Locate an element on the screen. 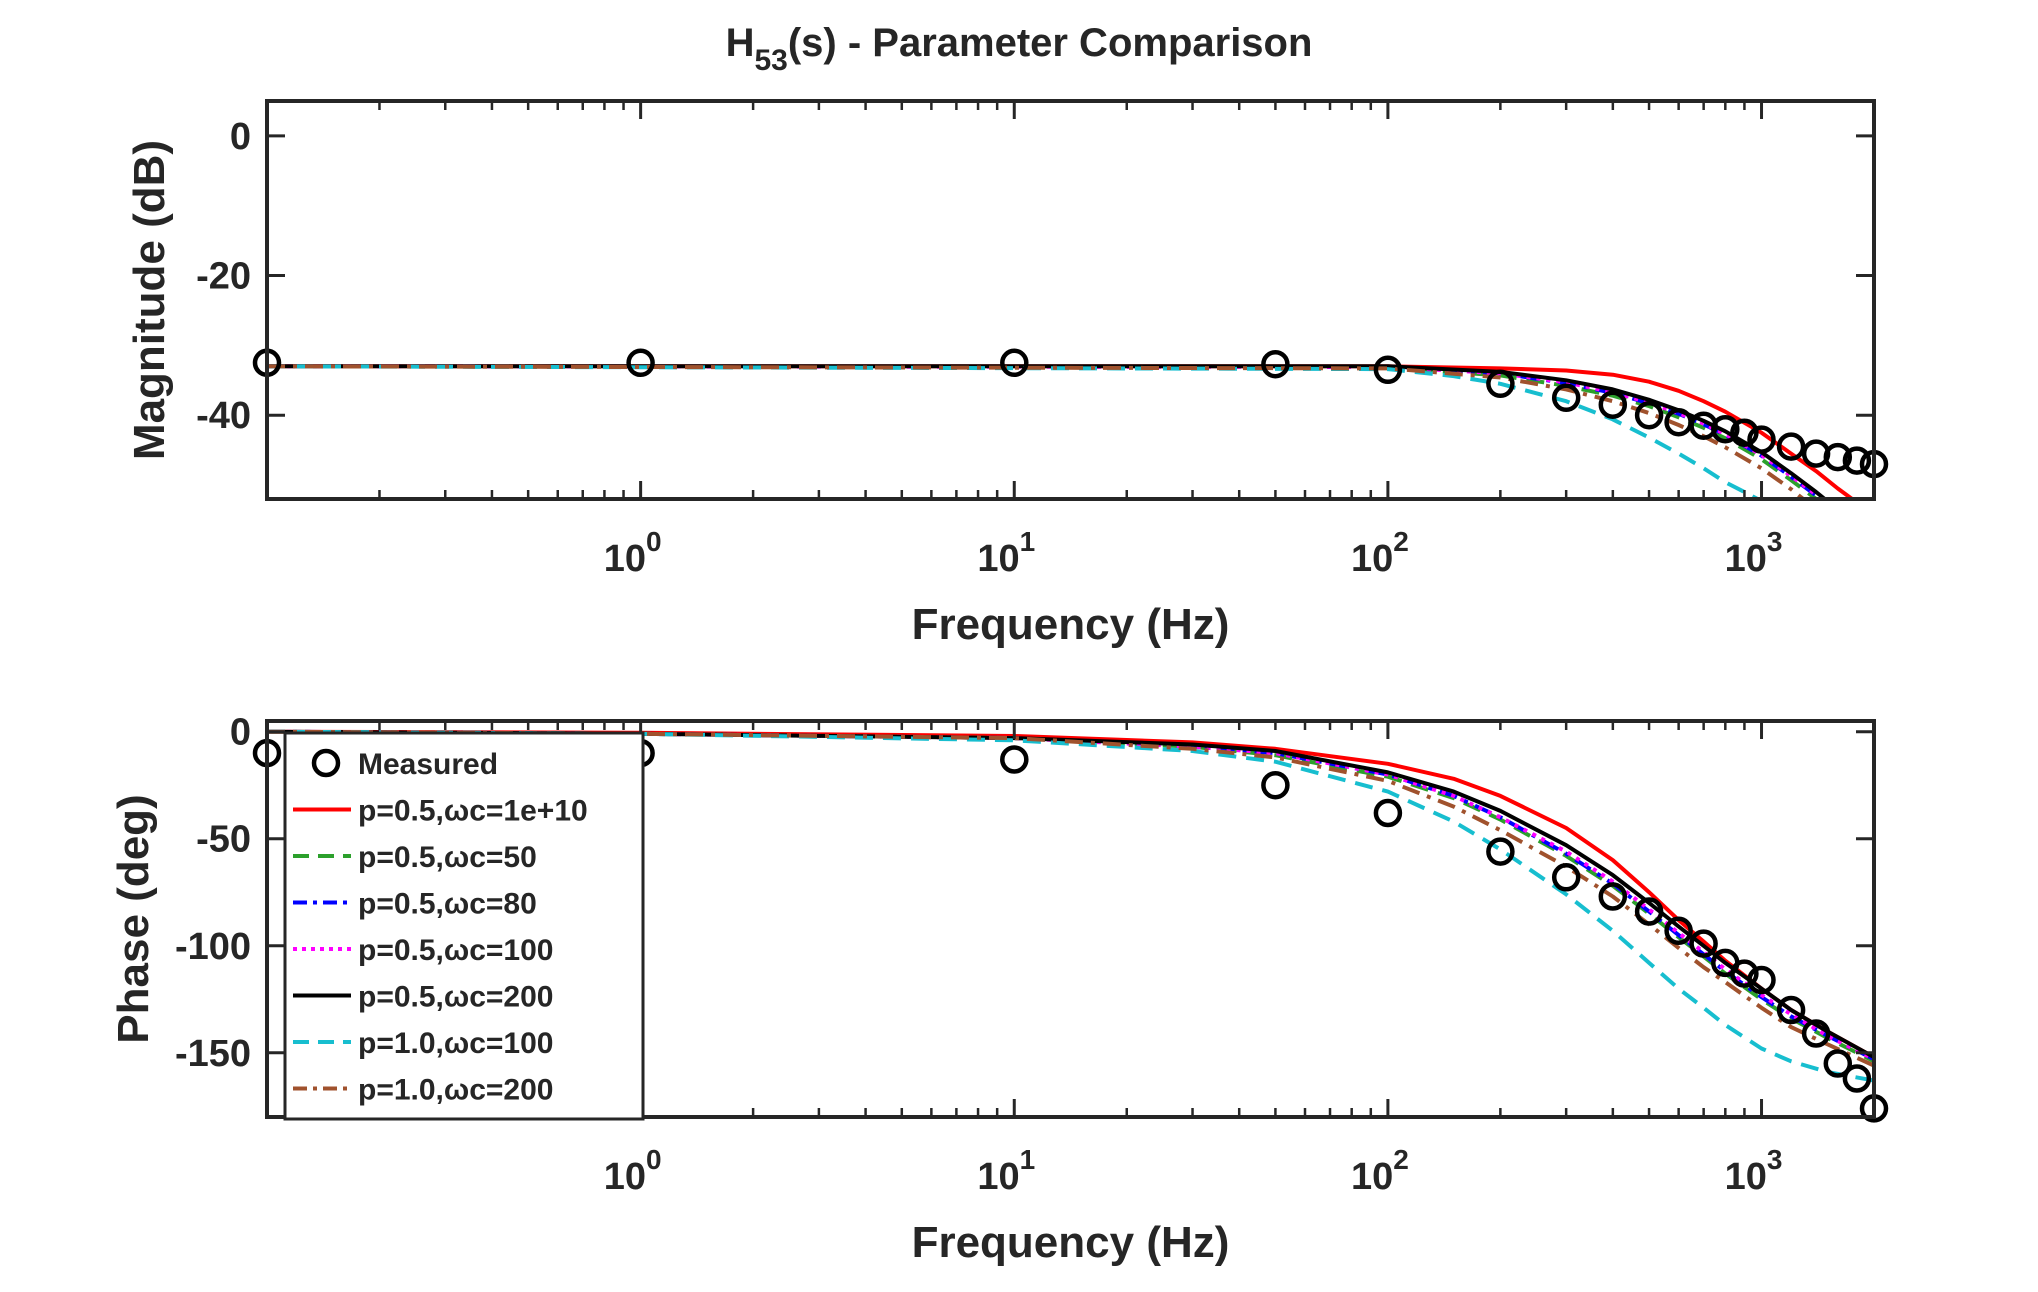 This screenshot has height=1292, width=2038. phase-y-tick-label: -50 is located at coordinates (223, 840).